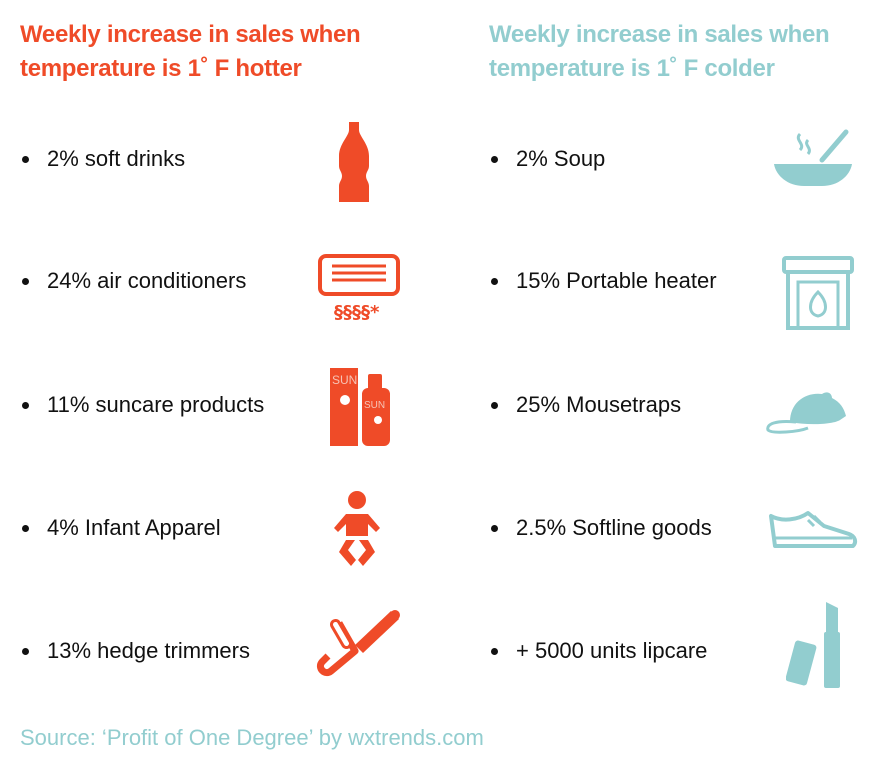 Image resolution: width=889 pixels, height=769 pixels. What do you see at coordinates (134, 527) in the screenshot?
I see `item-label: 4% Infant Apparel` at bounding box center [134, 527].